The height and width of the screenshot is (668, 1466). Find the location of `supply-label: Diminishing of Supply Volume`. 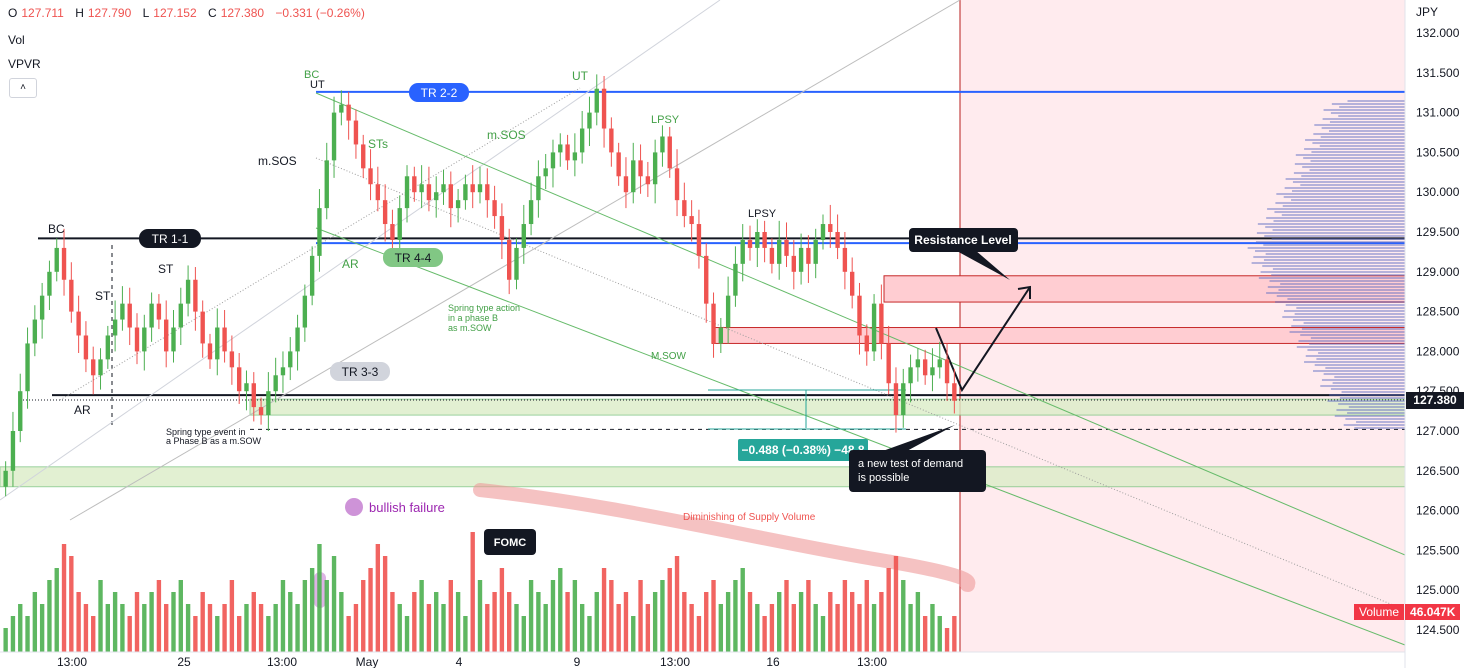

supply-label: Diminishing of Supply Volume is located at coordinates (749, 517).